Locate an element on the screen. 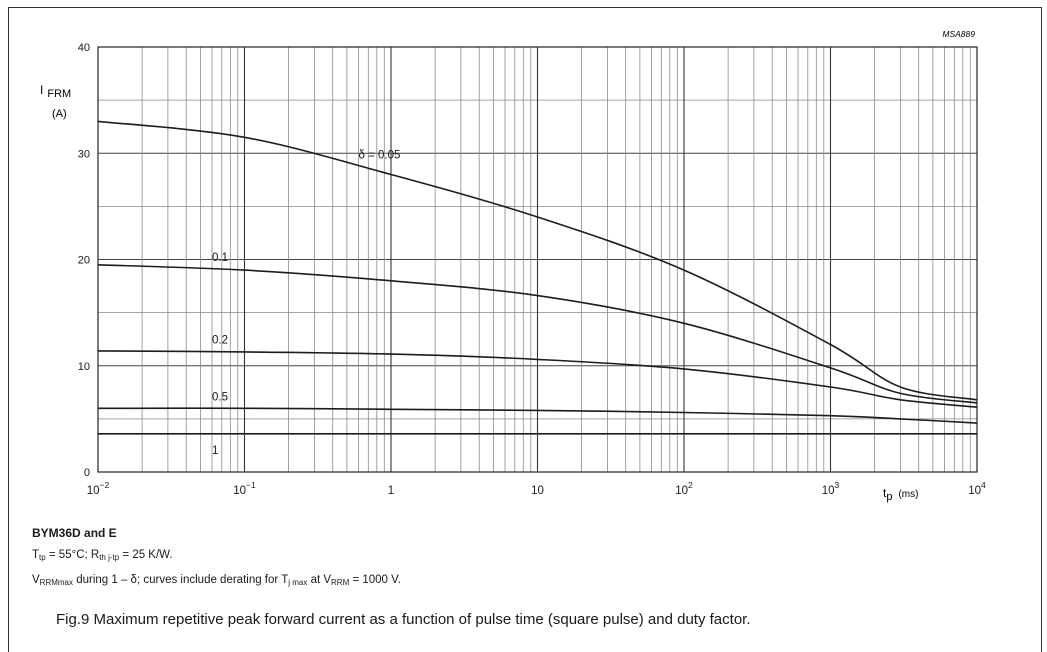  x-tick-label: 10⁻¹ is located at coordinates (244, 488).